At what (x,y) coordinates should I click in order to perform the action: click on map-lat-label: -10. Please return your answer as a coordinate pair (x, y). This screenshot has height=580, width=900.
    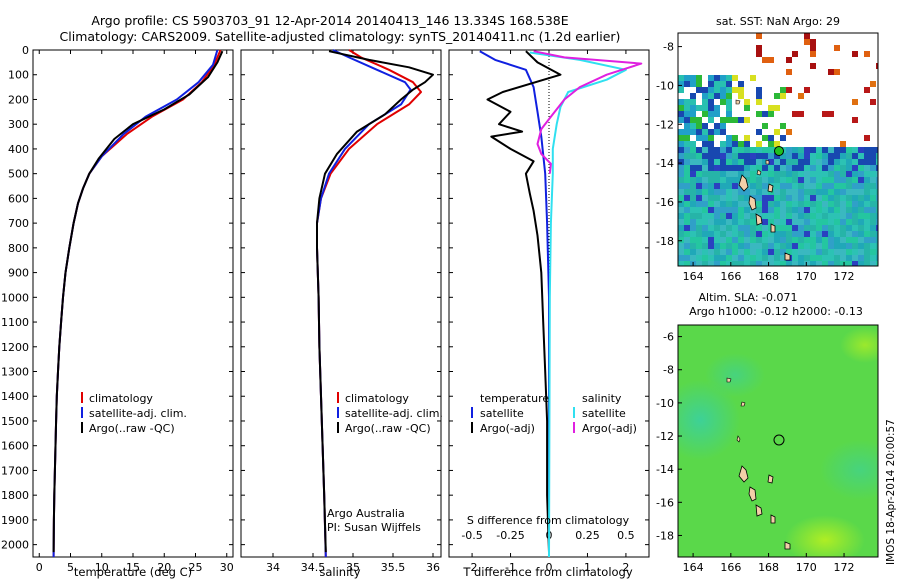
    Looking at the image, I should click on (665, 403).